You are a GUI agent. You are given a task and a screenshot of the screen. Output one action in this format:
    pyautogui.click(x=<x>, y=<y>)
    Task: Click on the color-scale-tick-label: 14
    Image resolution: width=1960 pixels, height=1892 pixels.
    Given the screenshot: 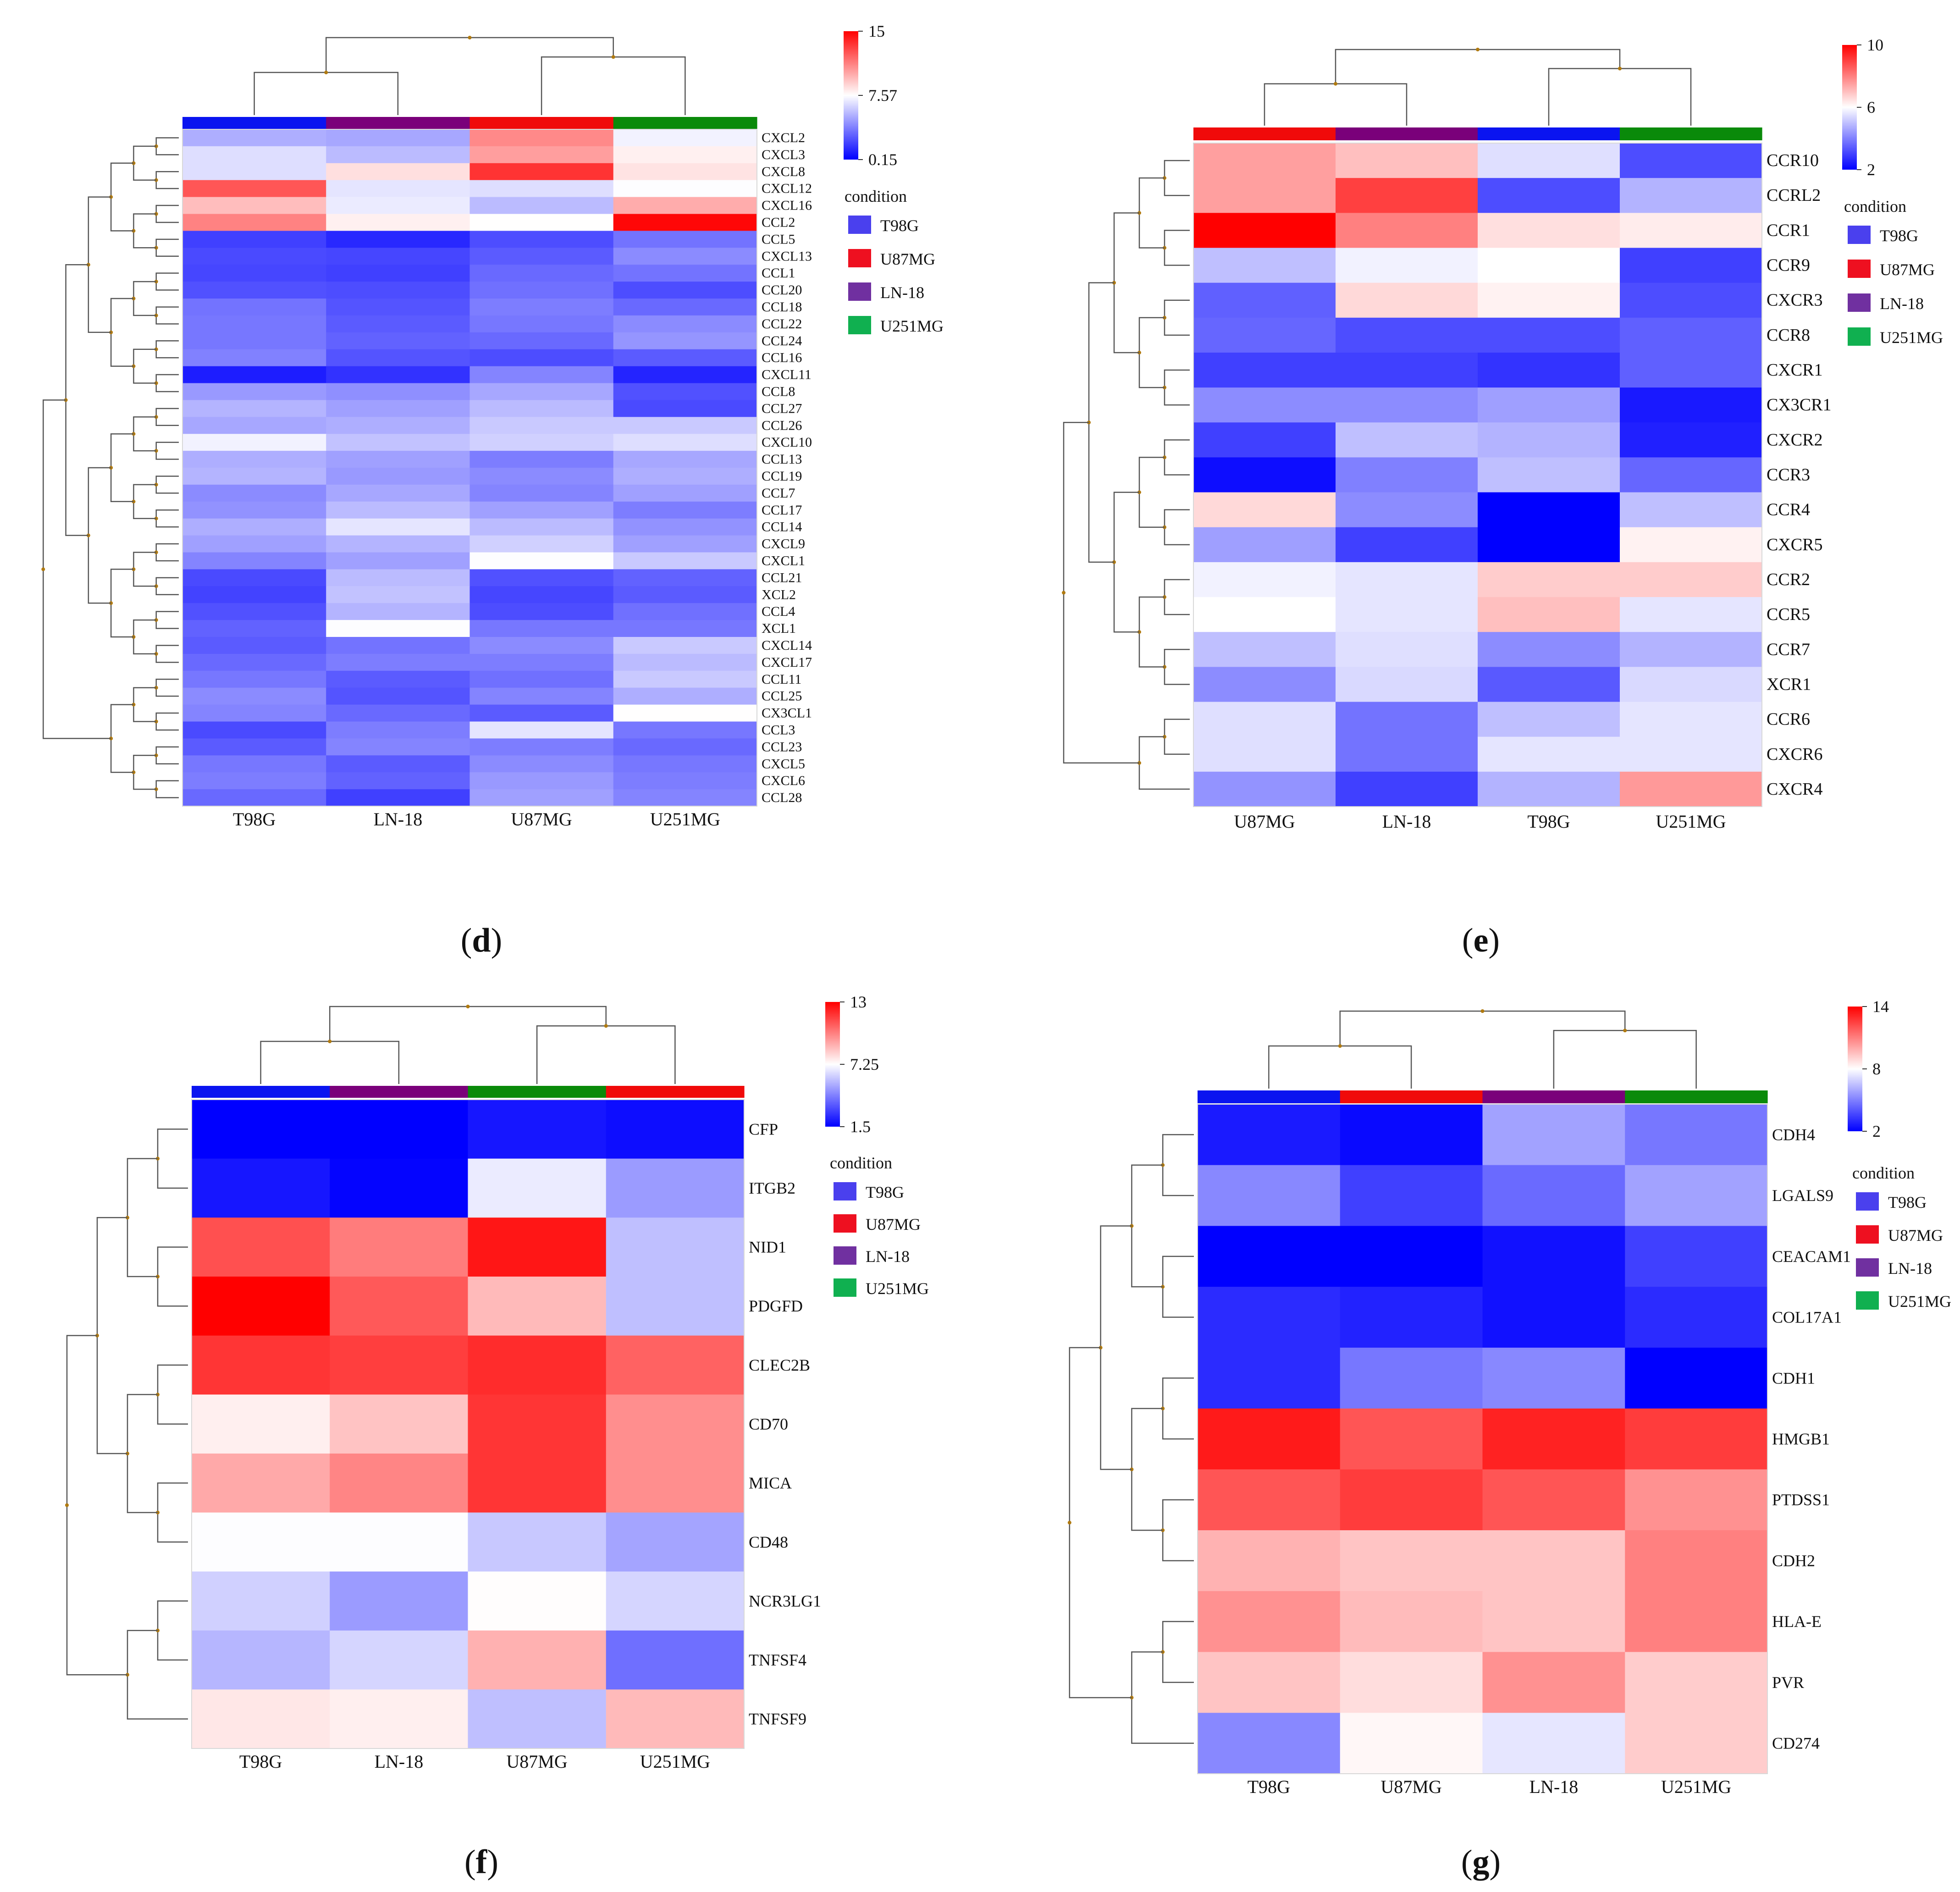 What is the action you would take?
    pyautogui.click(x=1880, y=1006)
    